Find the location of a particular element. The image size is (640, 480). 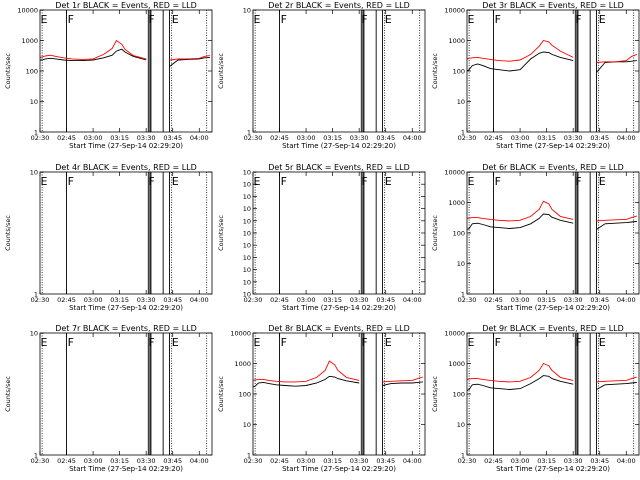

panel-title: Det 6r BLACK = Events, RED = LLD is located at coordinates (553, 167).